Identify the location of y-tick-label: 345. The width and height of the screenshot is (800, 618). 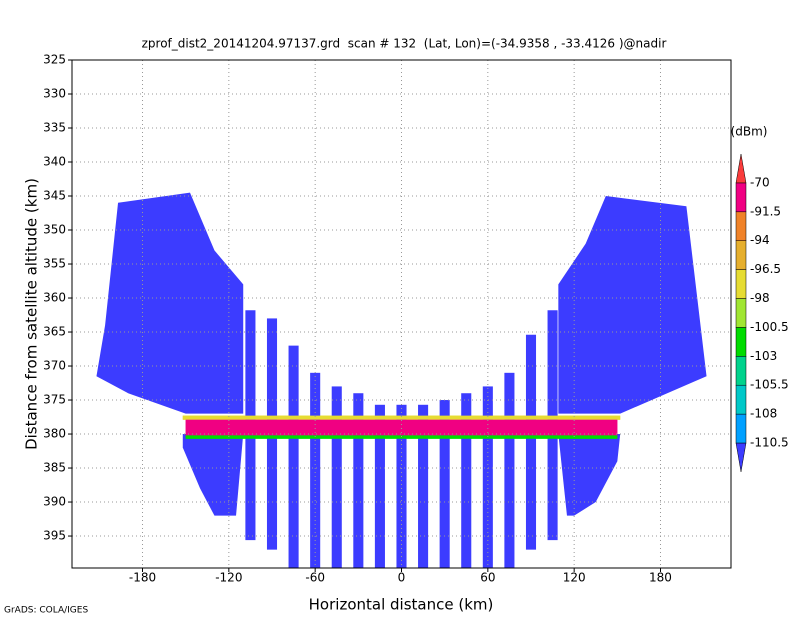
(54, 196).